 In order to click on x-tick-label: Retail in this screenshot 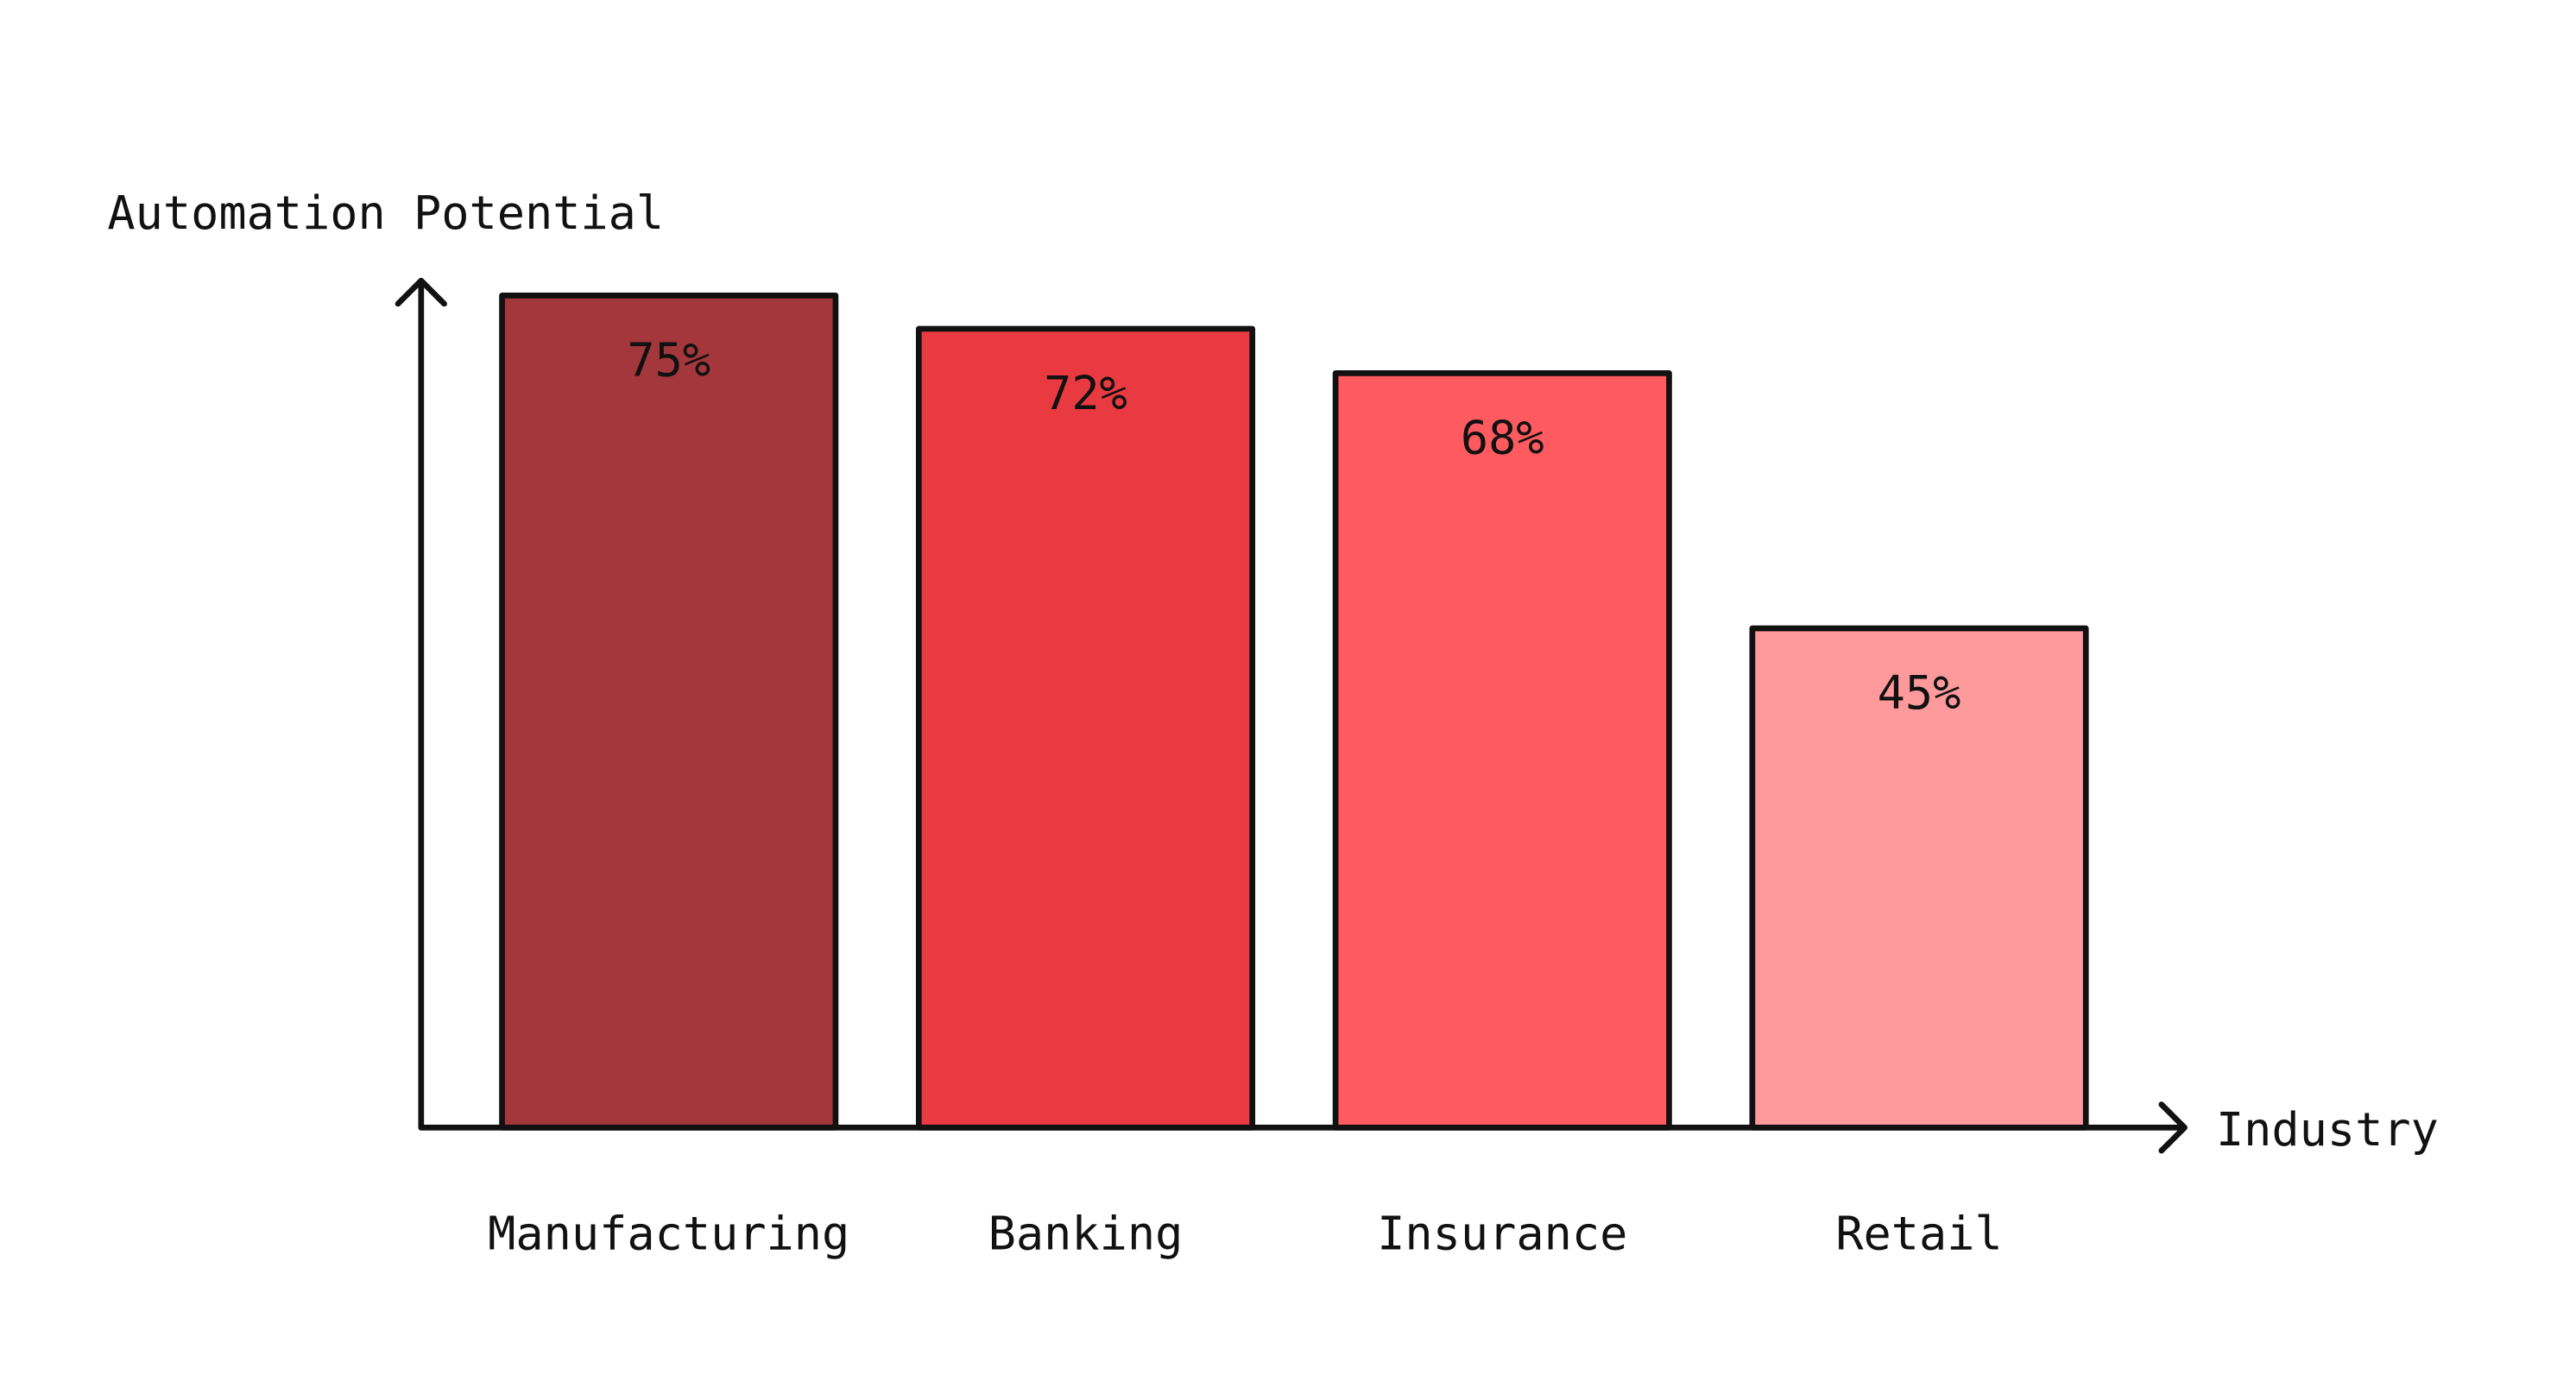, I will do `click(1918, 1233)`.